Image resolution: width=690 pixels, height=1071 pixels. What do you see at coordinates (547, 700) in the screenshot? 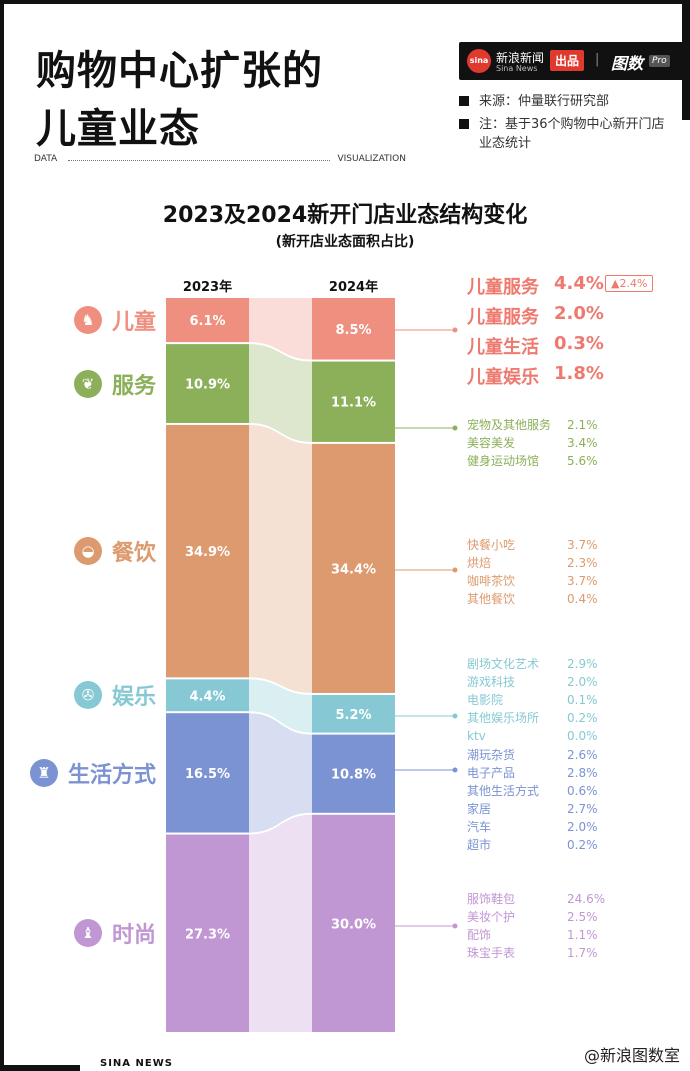
I see `breakdown-item: 电影院 0.1%` at bounding box center [547, 700].